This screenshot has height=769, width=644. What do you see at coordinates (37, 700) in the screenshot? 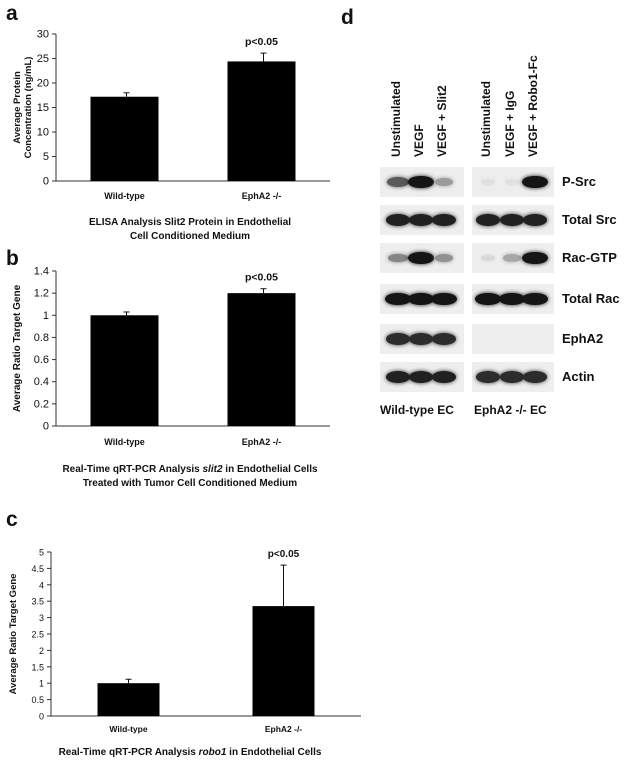
I see `y-tick-label: 0.5` at bounding box center [37, 700].